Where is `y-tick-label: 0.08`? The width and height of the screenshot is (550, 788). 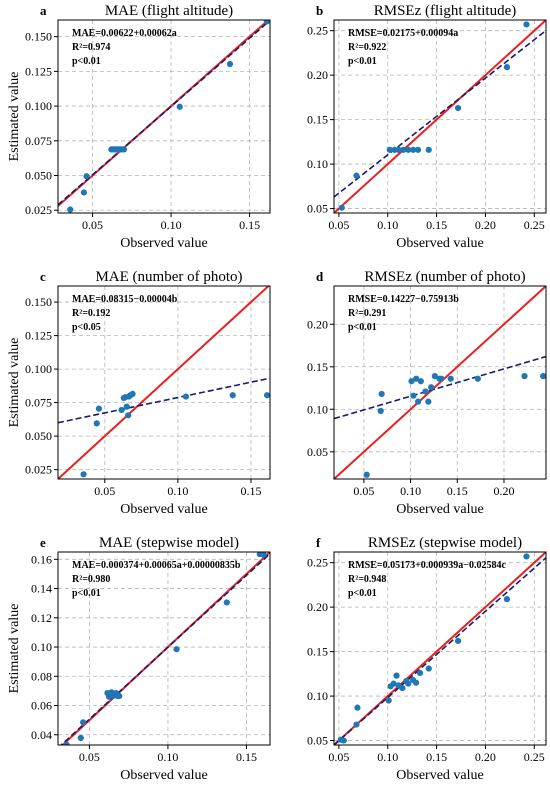 y-tick-label: 0.08 is located at coordinates (41, 676).